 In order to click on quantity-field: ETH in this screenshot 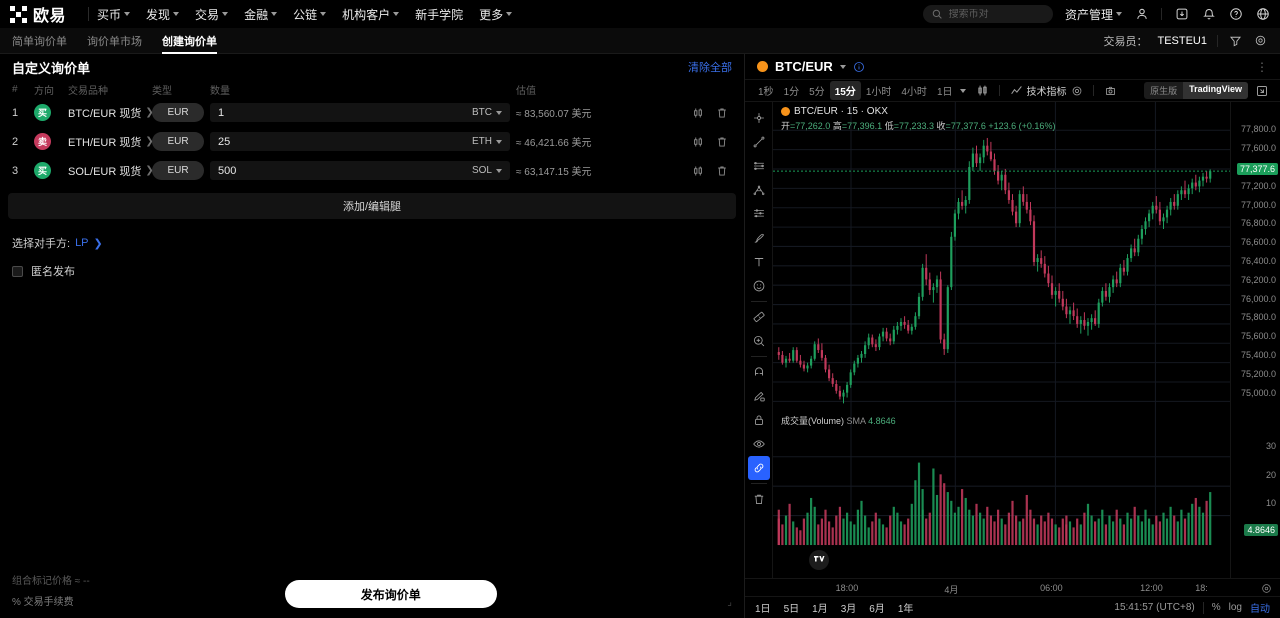, I will do `click(360, 141)`.